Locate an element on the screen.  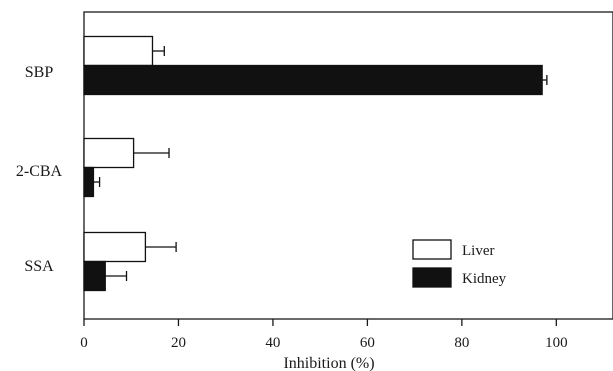
x-axis-title: Inhibition (%) is located at coordinates (328, 363).